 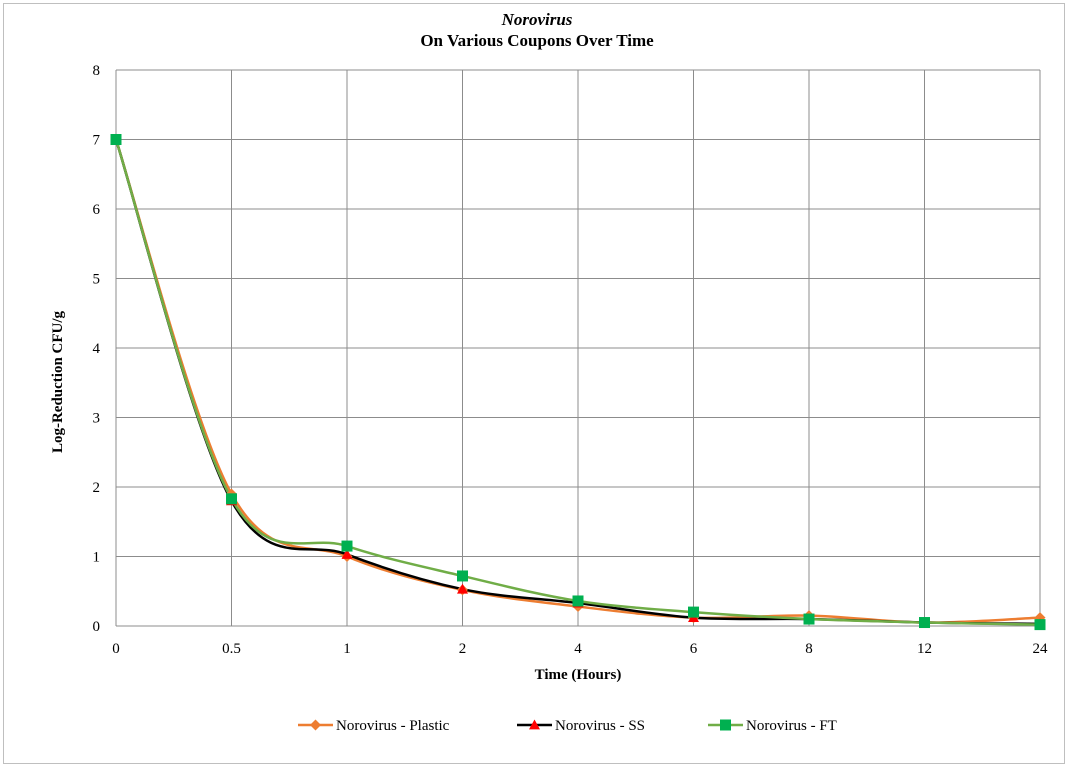 I want to click on legend-item-norovirus-ss: Norovirus - SS, so click(x=581, y=726).